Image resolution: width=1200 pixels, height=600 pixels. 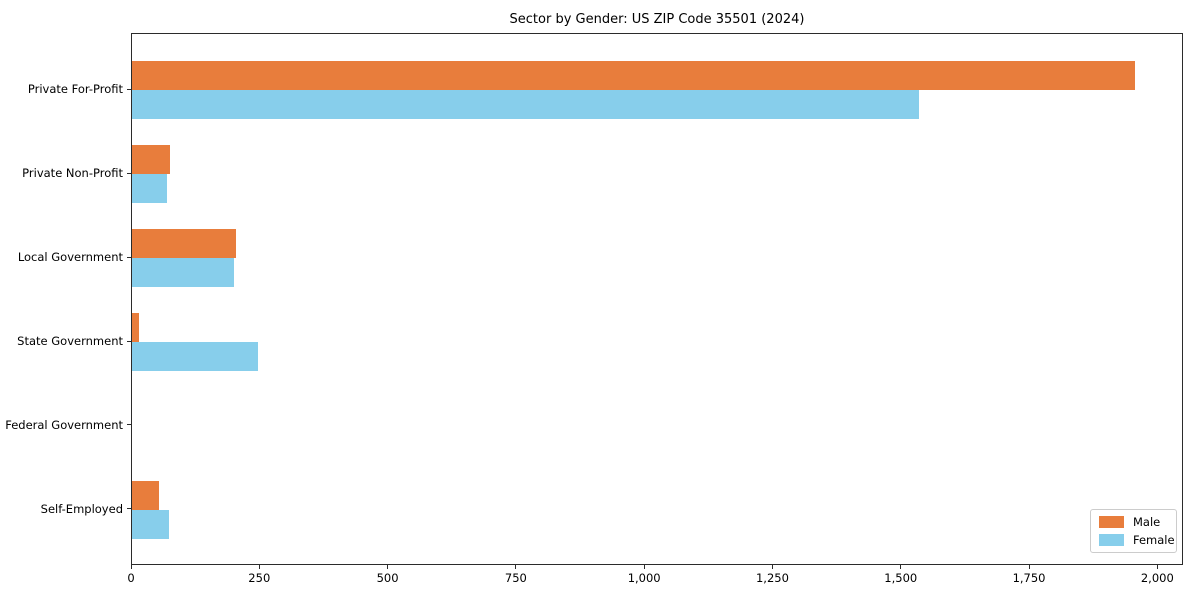 I want to click on bar-female-private-for-profit, so click(x=525, y=105).